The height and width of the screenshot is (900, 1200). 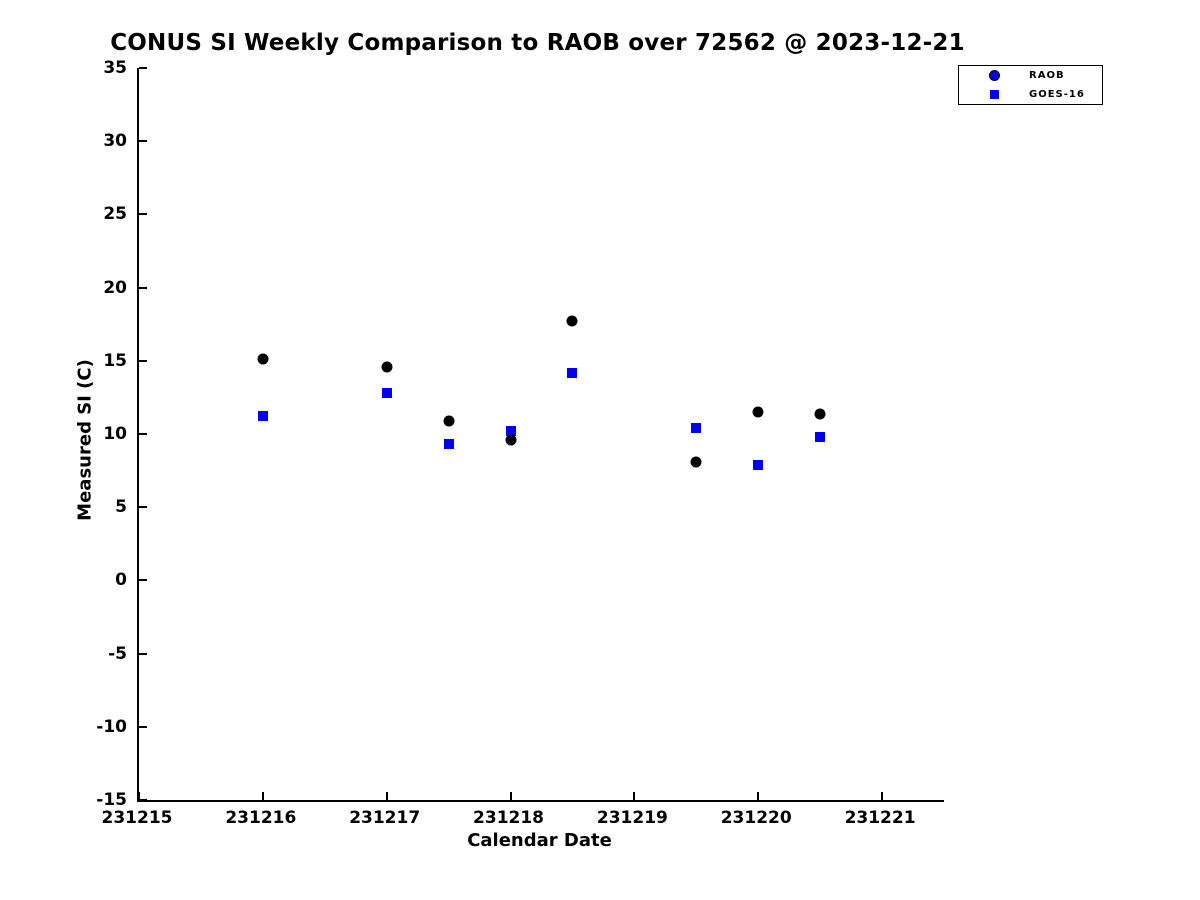 What do you see at coordinates (1030, 85) in the screenshot?
I see `legend: RAOB GOES-16` at bounding box center [1030, 85].